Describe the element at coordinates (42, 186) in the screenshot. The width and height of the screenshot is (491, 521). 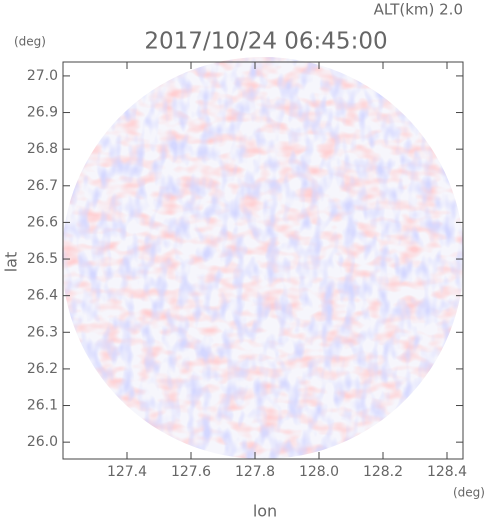
I see `y-tick-label: 26.7` at that location.